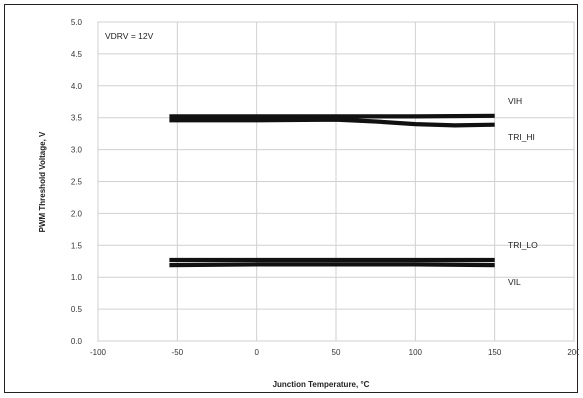 This screenshot has height=398, width=583. Describe the element at coordinates (332, 122) in the screenshot. I see `series-line-tri-hi` at that location.